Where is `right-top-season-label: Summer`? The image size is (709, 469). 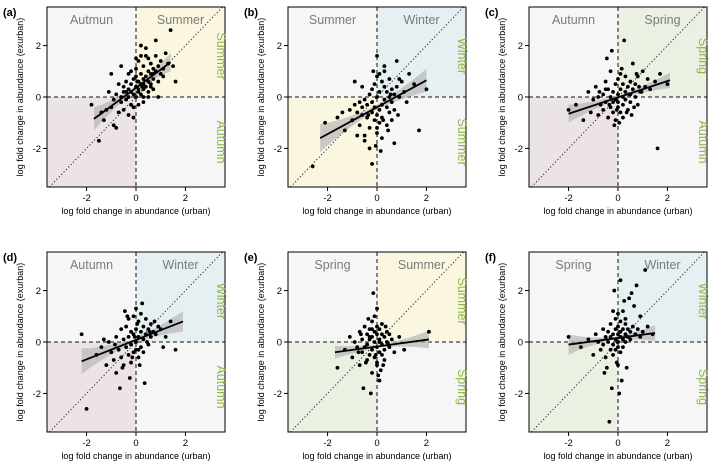 right-top-season-label: Summer is located at coordinates (462, 300).